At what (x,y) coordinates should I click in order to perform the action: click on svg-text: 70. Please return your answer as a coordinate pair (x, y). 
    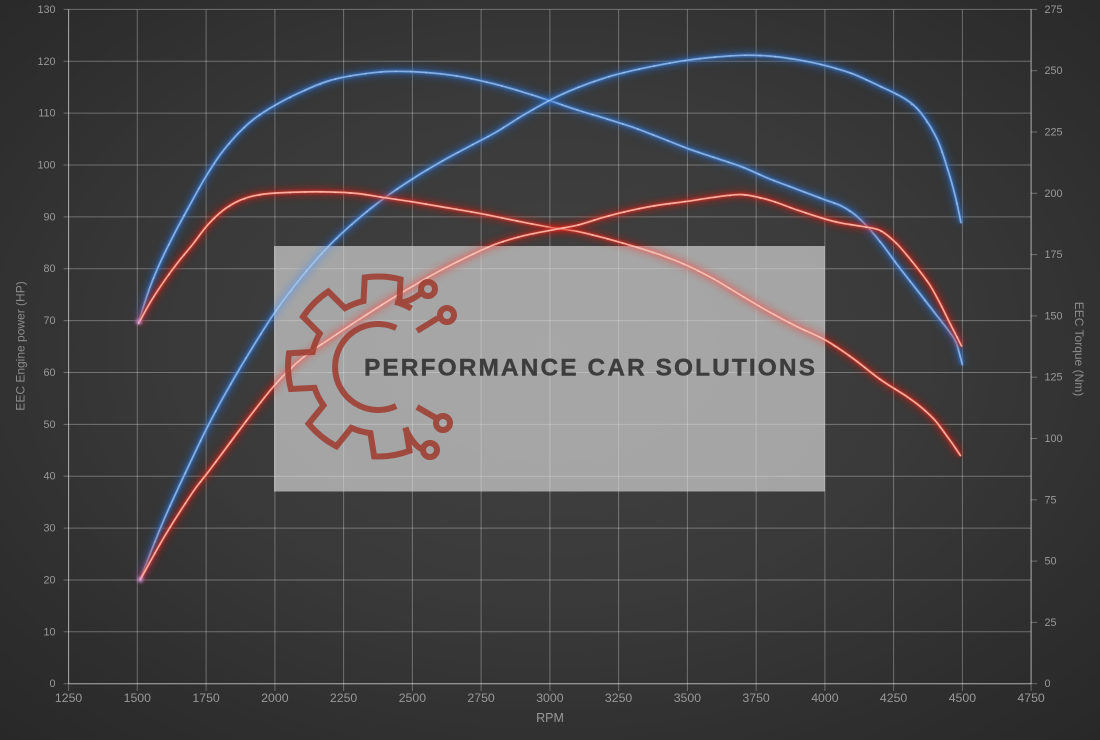
    Looking at the image, I should click on (49, 321).